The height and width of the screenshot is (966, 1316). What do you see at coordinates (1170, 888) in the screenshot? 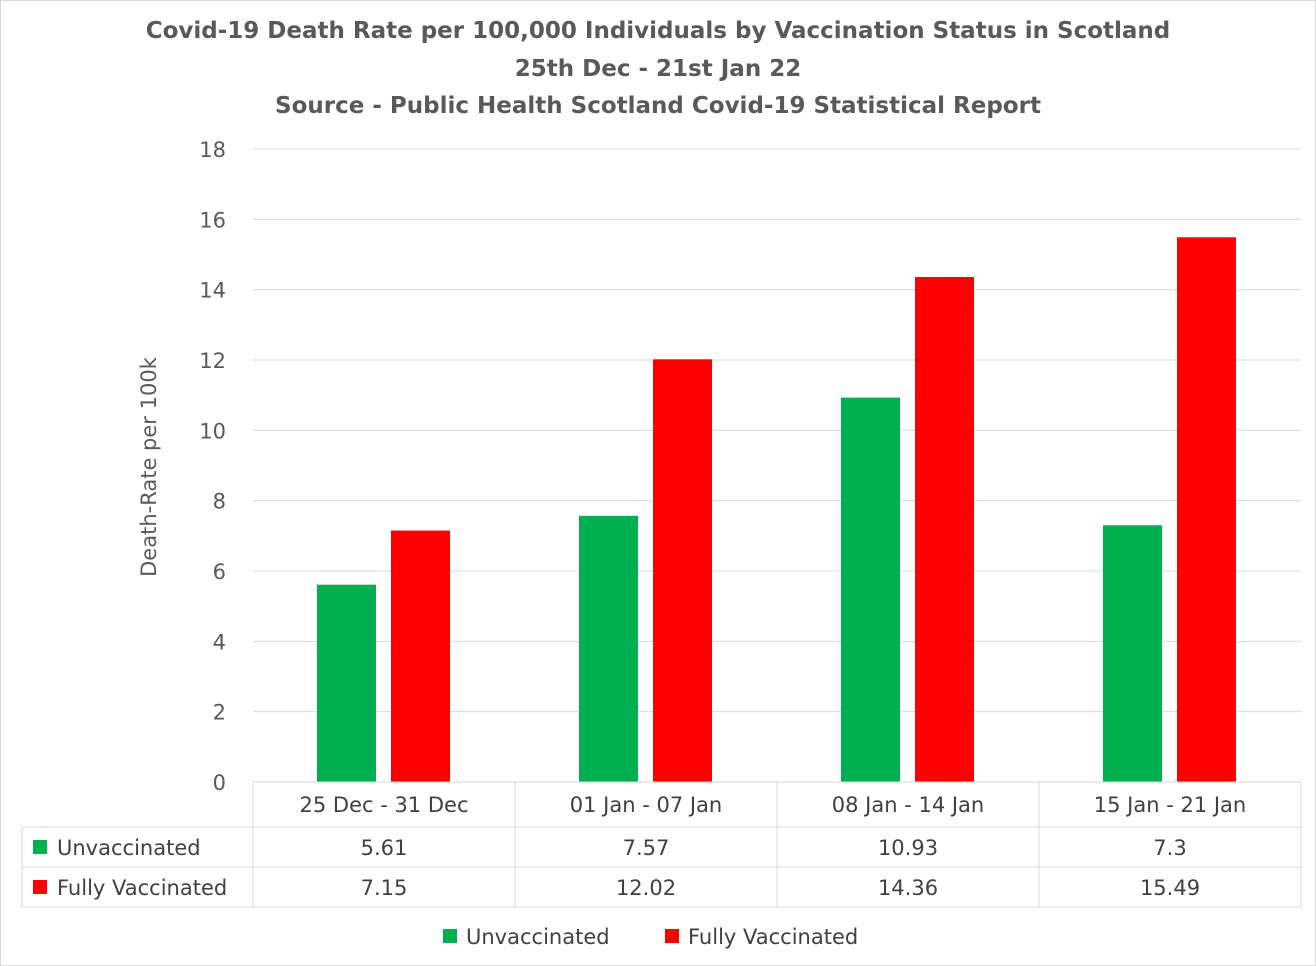
I see `data-label: 15.49` at bounding box center [1170, 888].